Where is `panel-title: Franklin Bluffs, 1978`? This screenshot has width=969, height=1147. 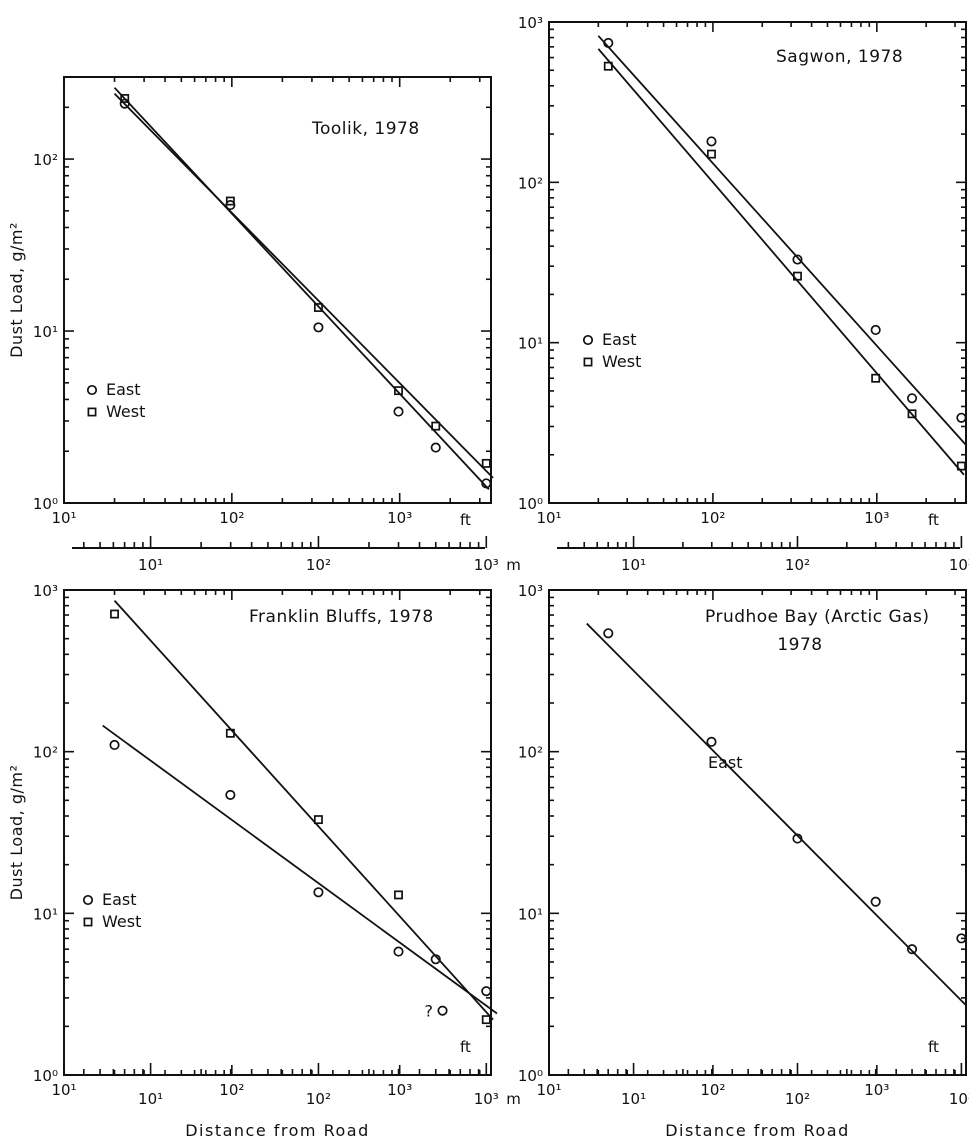
panel-title: Franklin Bluffs, 1978 is located at coordinates (341, 617).